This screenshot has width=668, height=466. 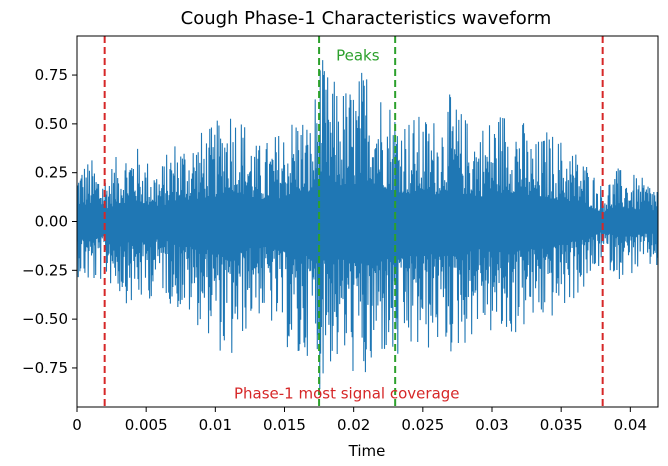 I want to click on x-tick-label: 0.01, so click(x=215, y=425).